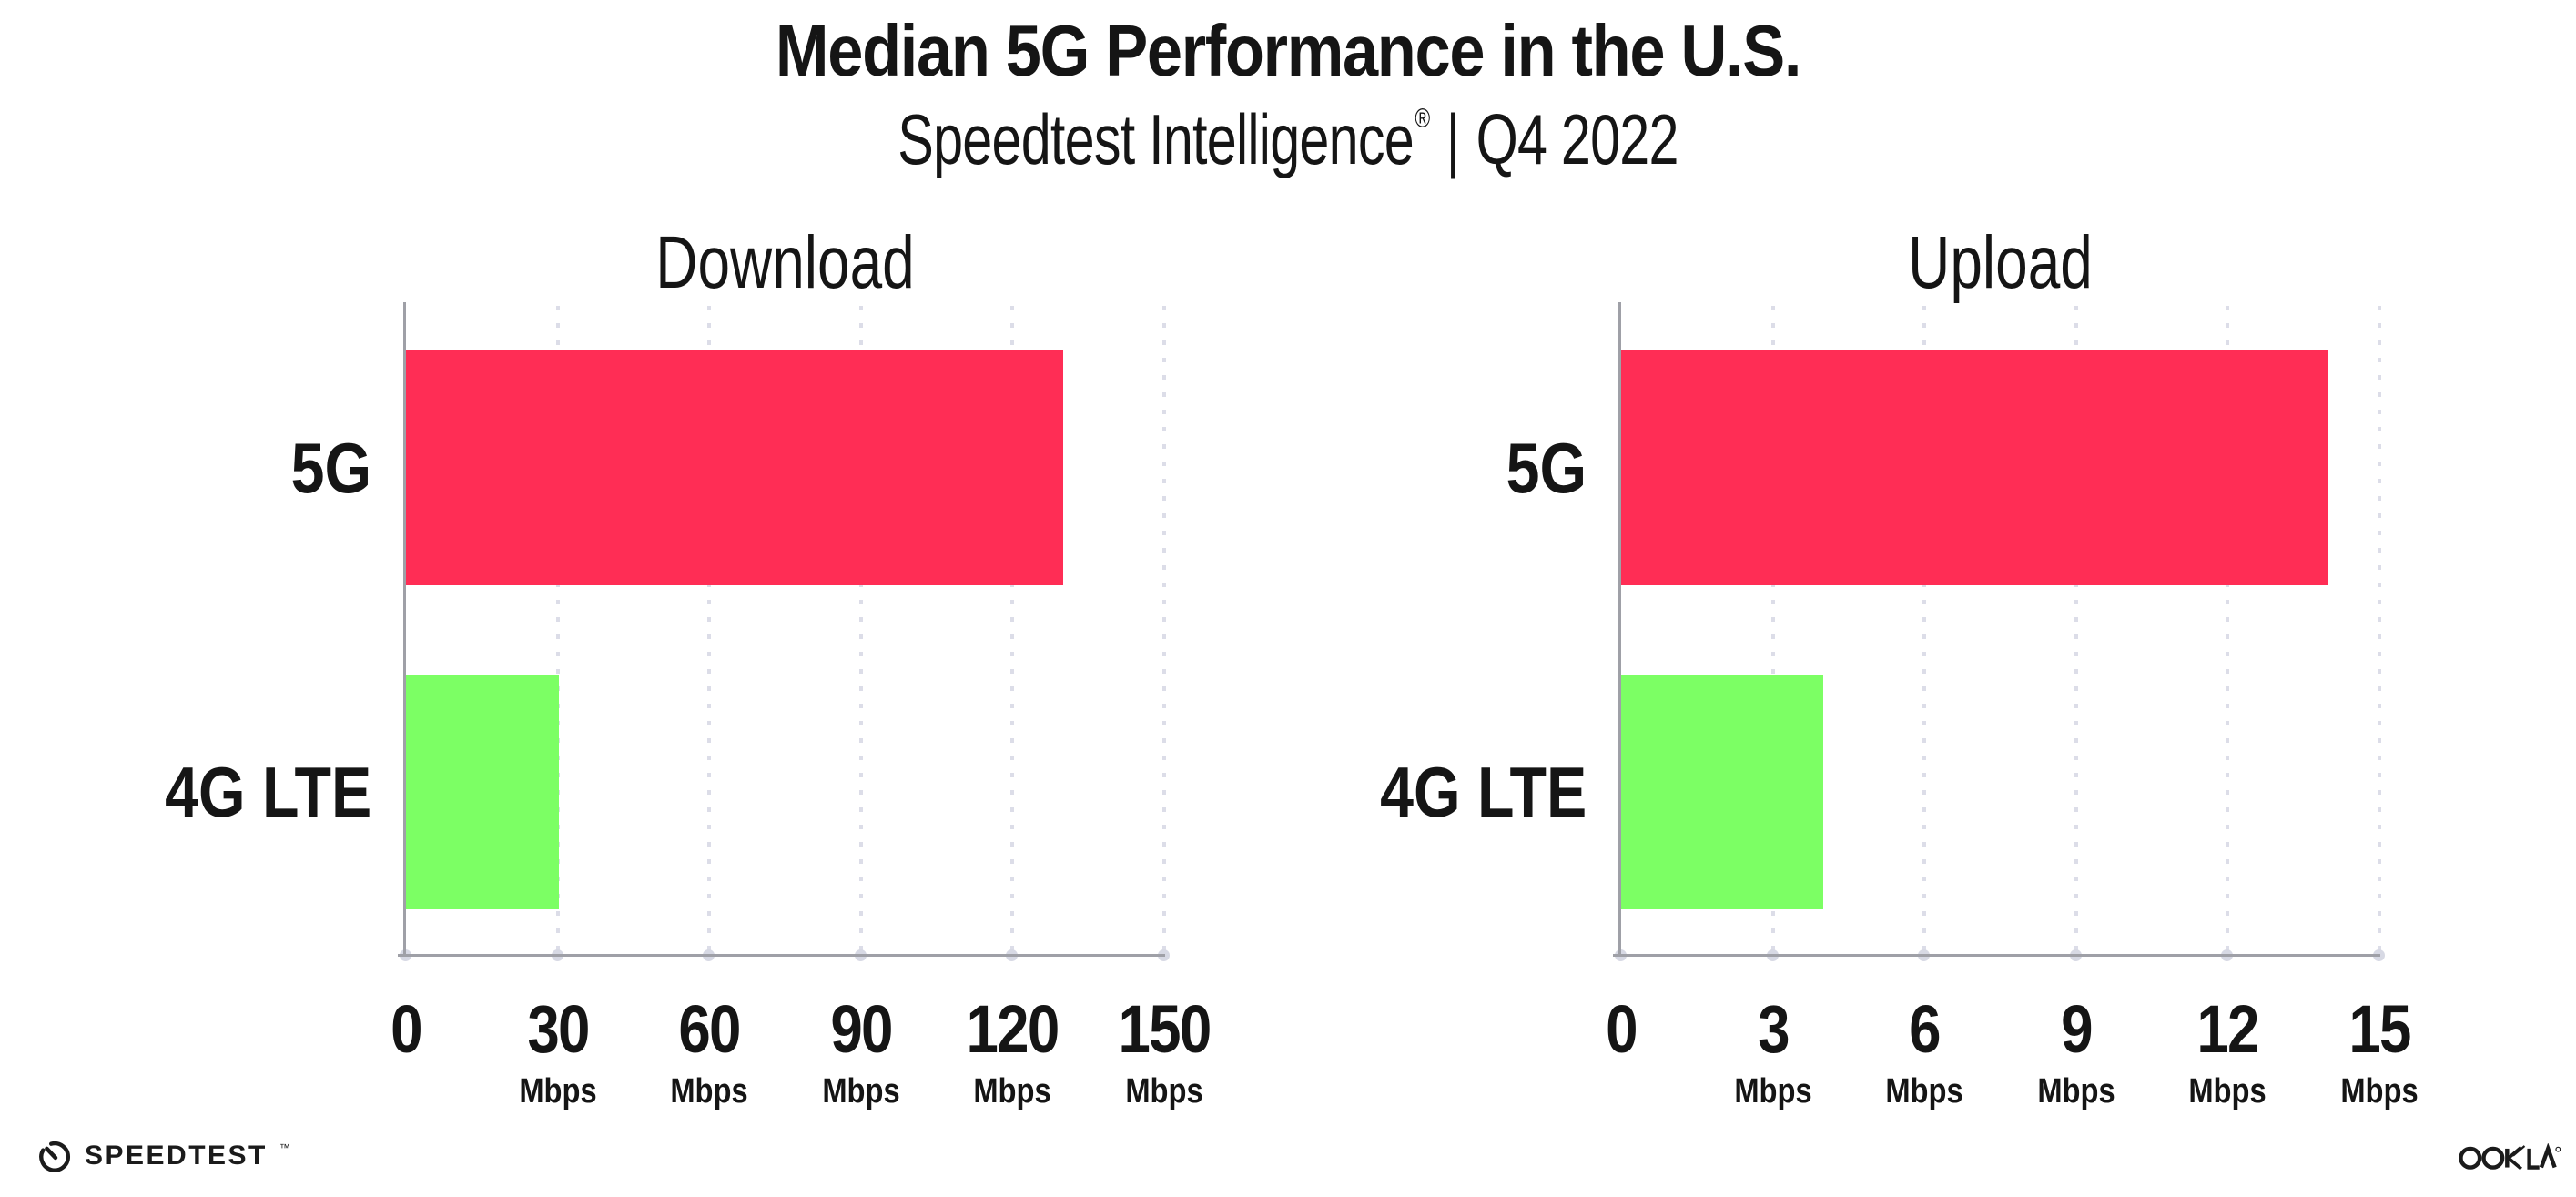 Image resolution: width=2576 pixels, height=1197 pixels. I want to click on tick-number: 12, so click(2228, 1029).